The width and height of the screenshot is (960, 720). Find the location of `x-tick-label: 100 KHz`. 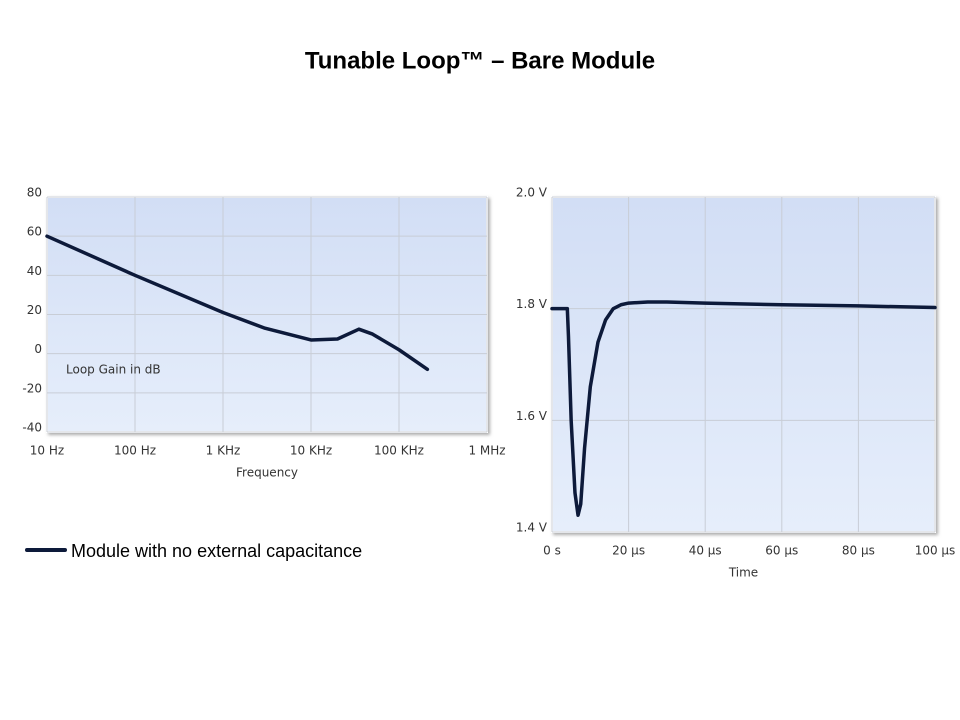

x-tick-label: 100 KHz is located at coordinates (399, 451).